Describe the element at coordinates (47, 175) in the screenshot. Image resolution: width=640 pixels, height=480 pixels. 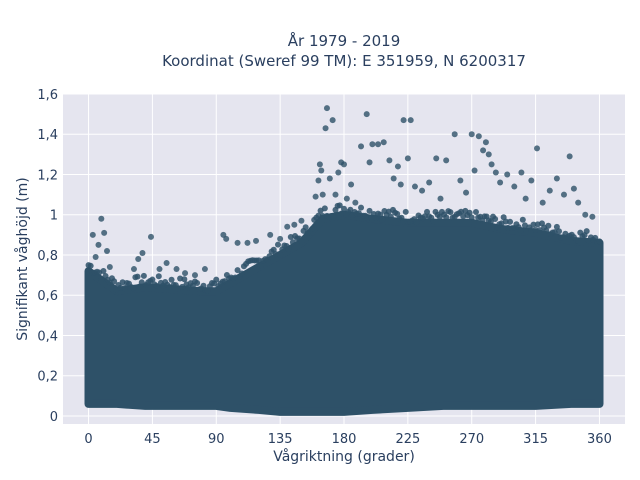
I see `y-tick-label: 1,2` at that location.